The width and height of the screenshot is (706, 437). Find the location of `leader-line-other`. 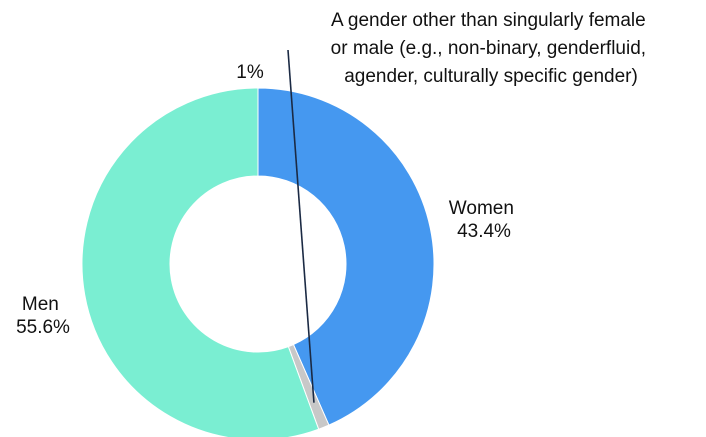

leader-line-other is located at coordinates (301, 226).